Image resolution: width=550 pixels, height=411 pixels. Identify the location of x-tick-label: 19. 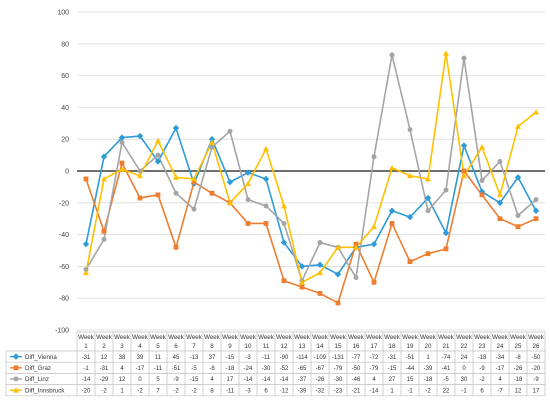
(410, 346).